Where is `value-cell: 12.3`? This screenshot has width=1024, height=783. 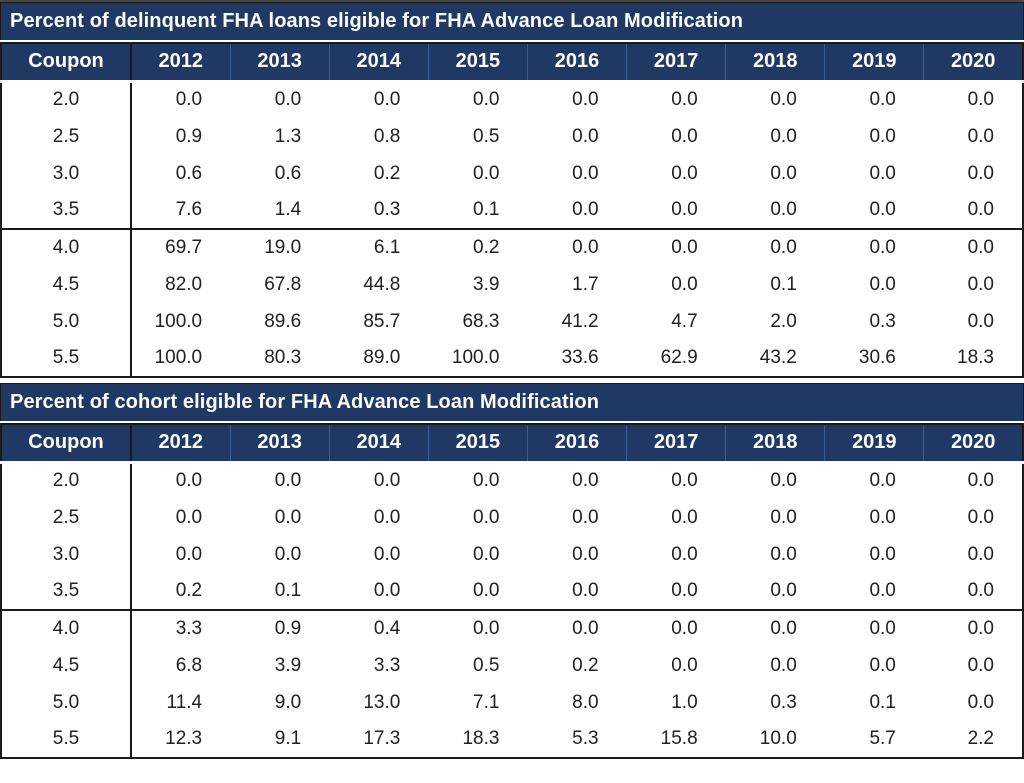 value-cell: 12.3 is located at coordinates (184, 738).